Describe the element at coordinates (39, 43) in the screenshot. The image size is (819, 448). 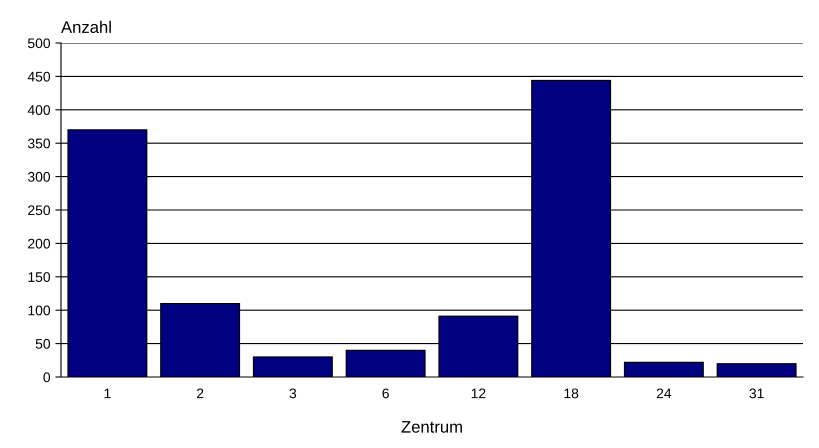
I see `y-tick-label: 500` at that location.